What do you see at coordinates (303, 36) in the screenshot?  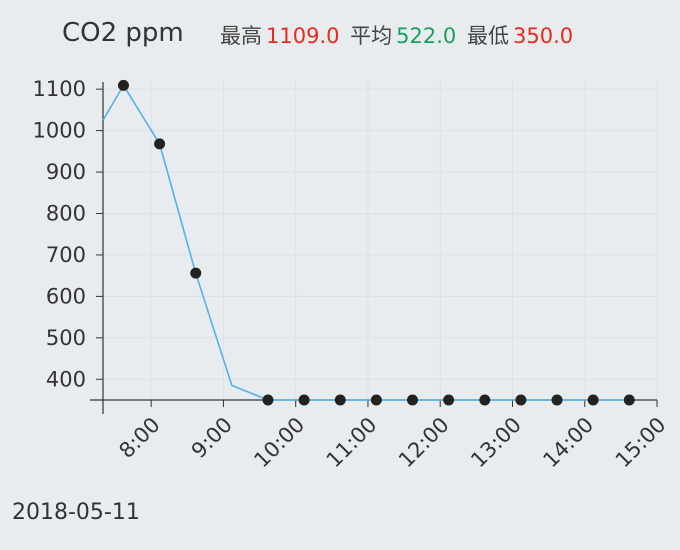 I see `max-value: 1109.0` at bounding box center [303, 36].